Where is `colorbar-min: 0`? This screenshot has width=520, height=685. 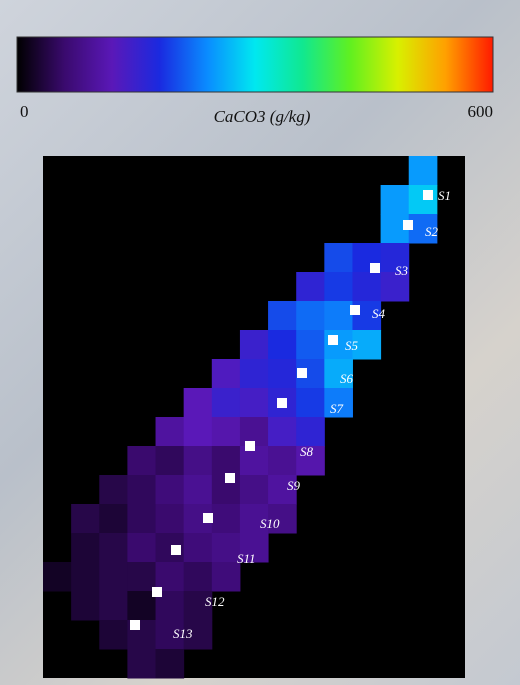 colorbar-min: 0 is located at coordinates (24, 111).